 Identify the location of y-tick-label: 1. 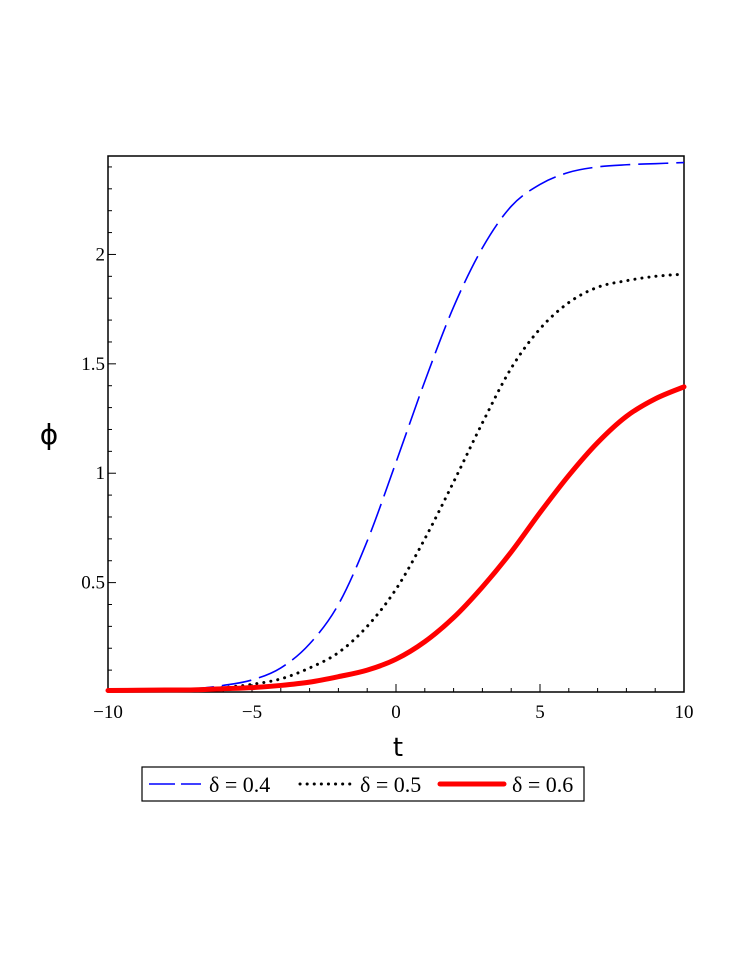
(101, 473).